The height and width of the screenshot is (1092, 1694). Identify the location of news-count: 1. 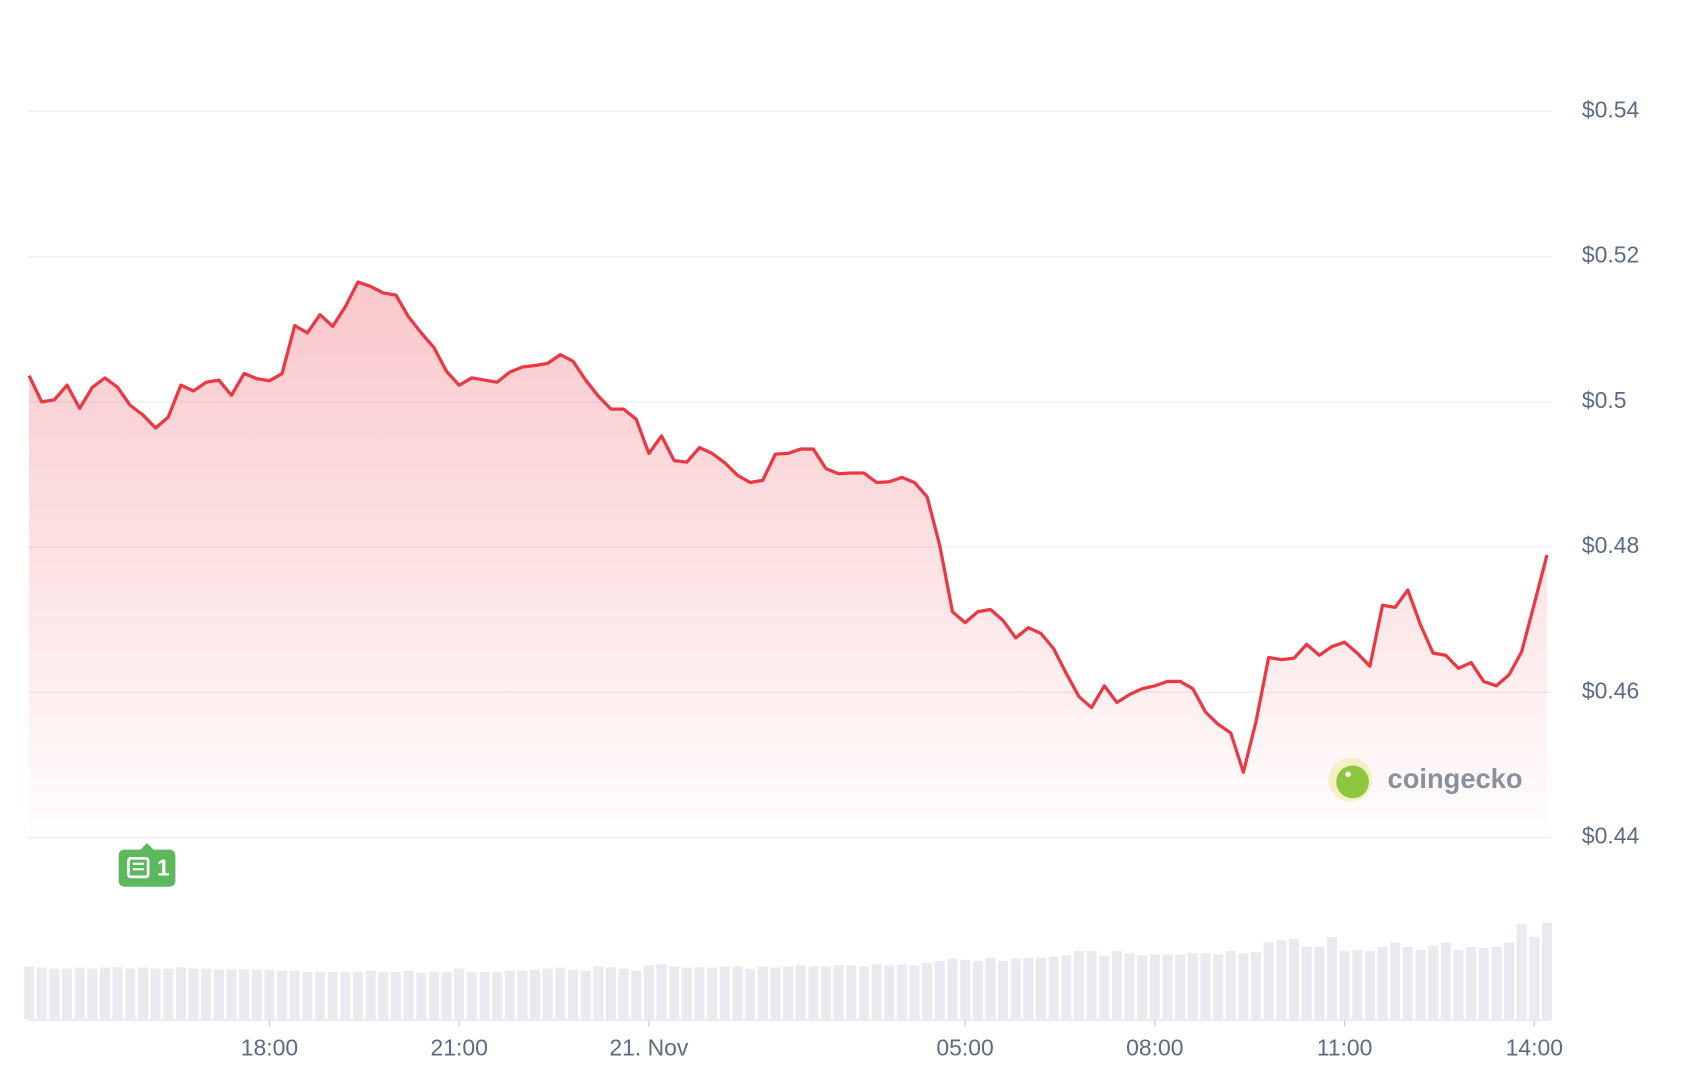
(163, 867).